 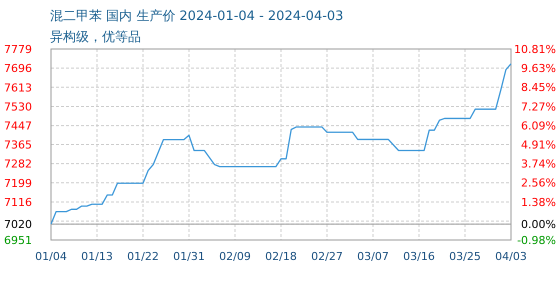 What do you see at coordinates (18, 202) in the screenshot?
I see `y-tick-label: 7116` at bounding box center [18, 202].